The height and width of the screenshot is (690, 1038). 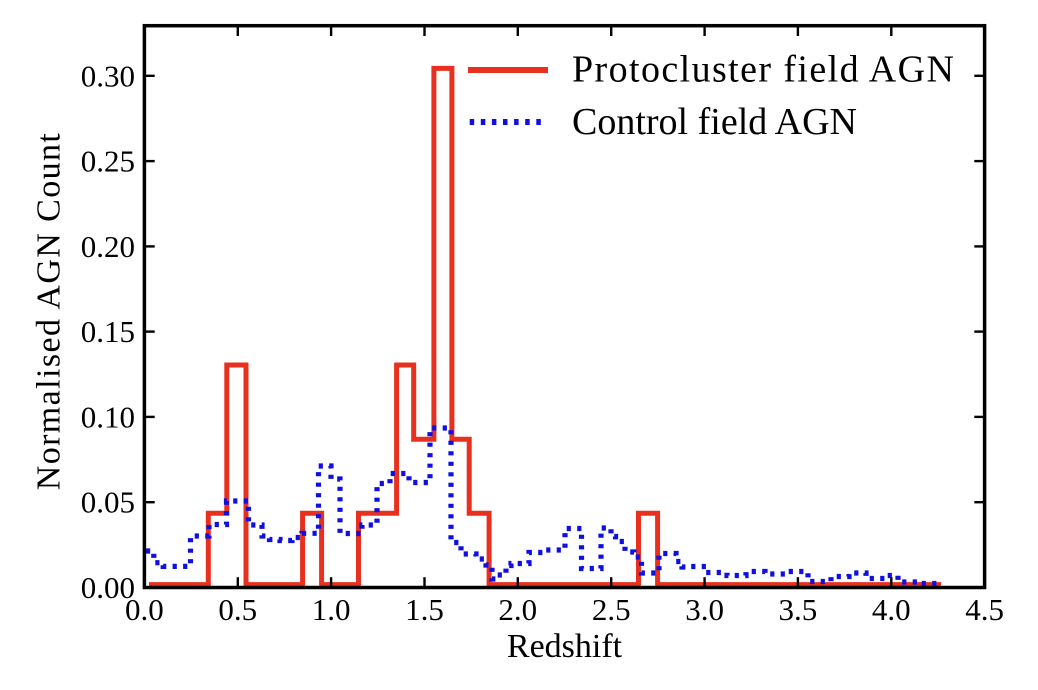 I want to click on svg-text: 0.20, so click(x=108, y=246).